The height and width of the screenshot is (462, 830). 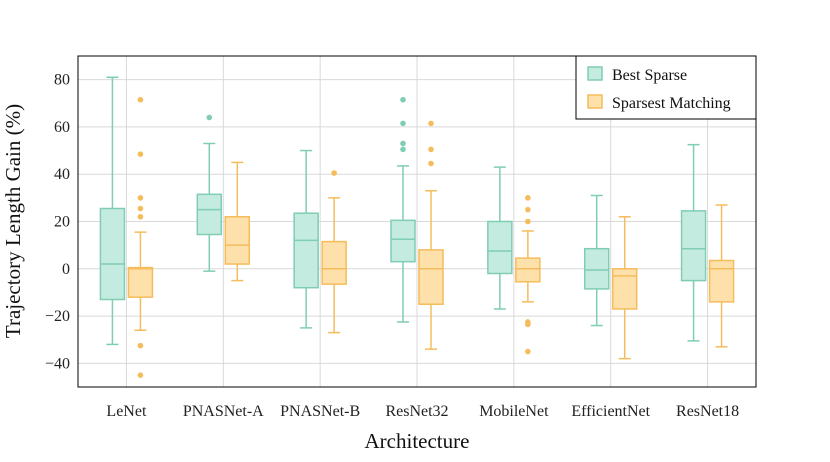 I want to click on box-sparsest-matching-mobilenet, so click(x=528, y=275).